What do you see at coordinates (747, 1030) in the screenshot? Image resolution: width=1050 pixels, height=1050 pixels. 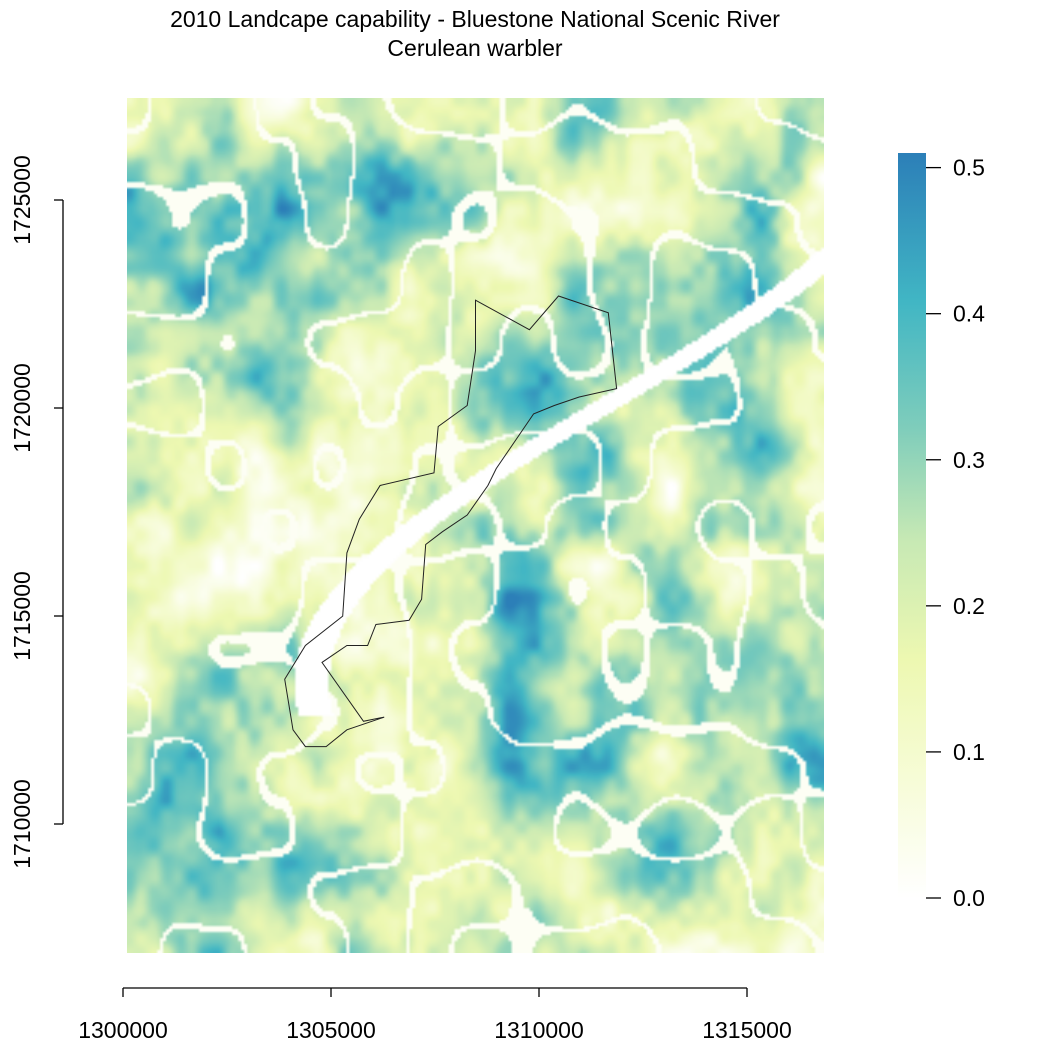 I see `x-tick-label: 1315000` at bounding box center [747, 1030].